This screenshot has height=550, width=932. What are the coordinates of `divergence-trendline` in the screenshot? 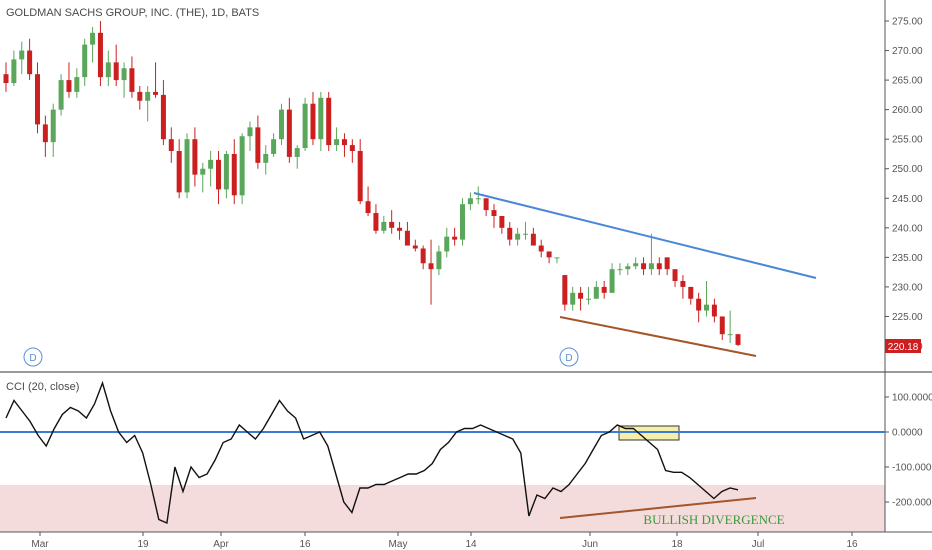 It's located at (658, 508).